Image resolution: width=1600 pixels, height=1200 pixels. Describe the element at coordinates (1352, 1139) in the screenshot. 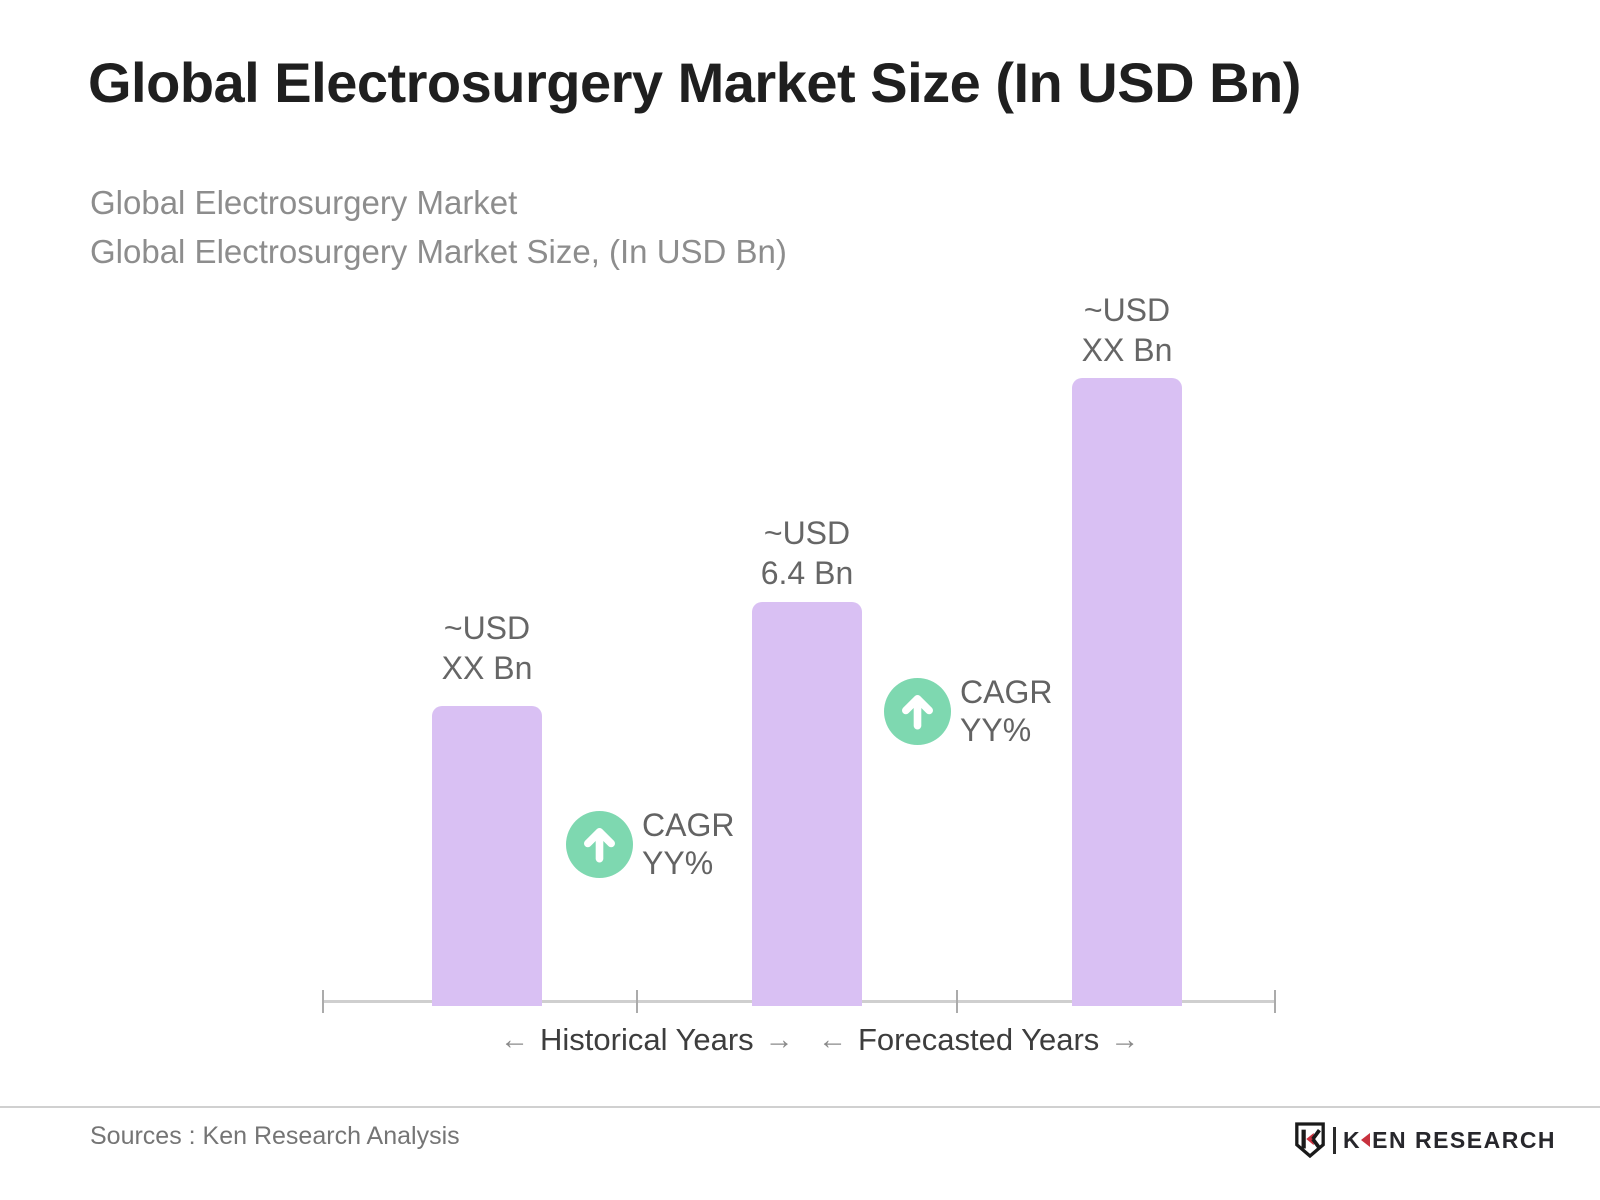

I see `logo-letter-k: K` at that location.